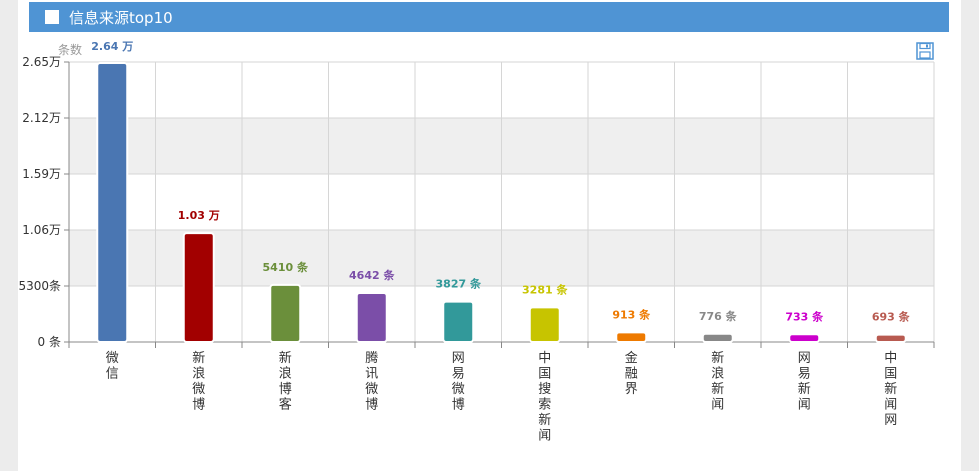  What do you see at coordinates (112, 366) in the screenshot?
I see `category-label: 微信` at bounding box center [112, 366].